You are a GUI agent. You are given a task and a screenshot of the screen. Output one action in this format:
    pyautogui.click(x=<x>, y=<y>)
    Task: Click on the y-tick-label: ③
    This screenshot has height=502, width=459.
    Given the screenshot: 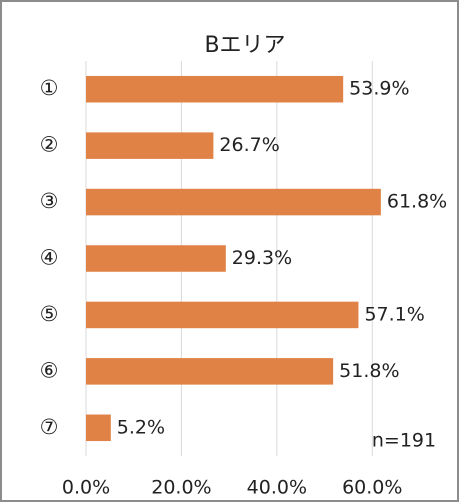 What is the action you would take?
    pyautogui.click(x=49, y=201)
    